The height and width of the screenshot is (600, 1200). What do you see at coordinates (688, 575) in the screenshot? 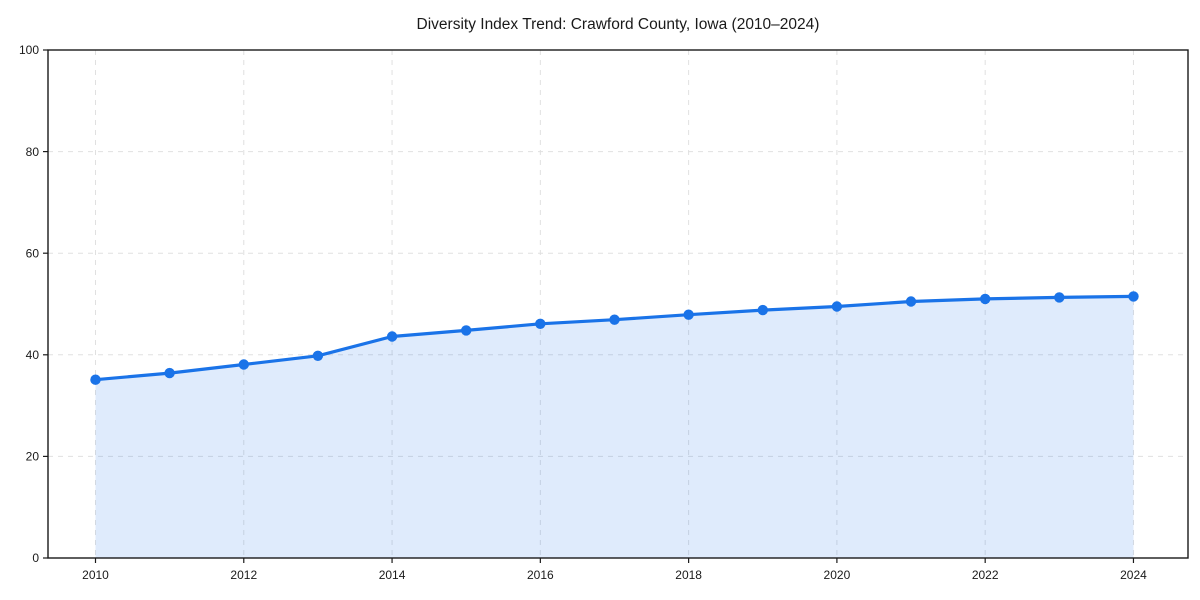
I see `x-tick-label-2018: 2018` at bounding box center [688, 575].